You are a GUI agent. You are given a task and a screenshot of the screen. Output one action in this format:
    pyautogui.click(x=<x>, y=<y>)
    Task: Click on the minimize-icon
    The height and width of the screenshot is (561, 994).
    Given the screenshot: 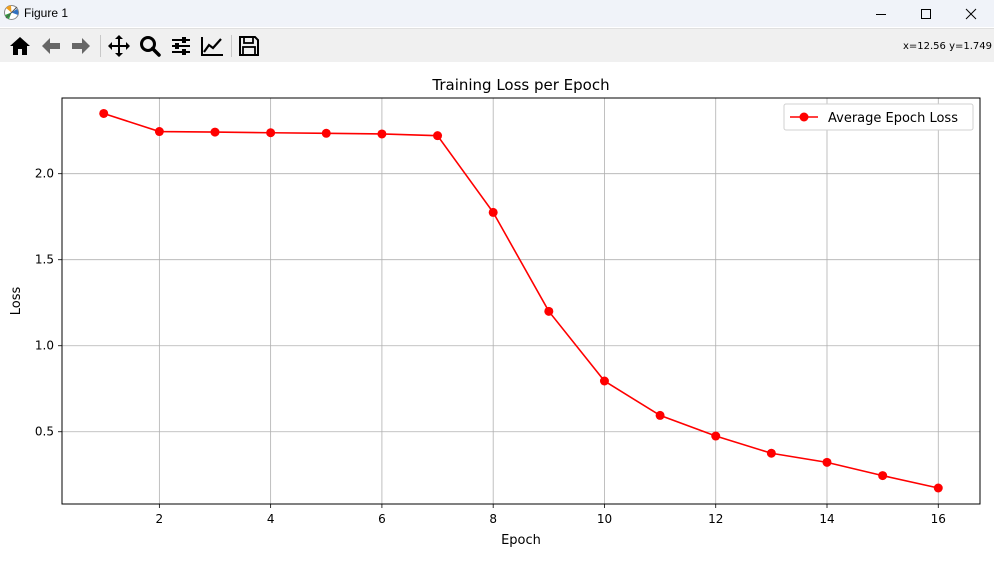 What is the action you would take?
    pyautogui.click(x=881, y=14)
    